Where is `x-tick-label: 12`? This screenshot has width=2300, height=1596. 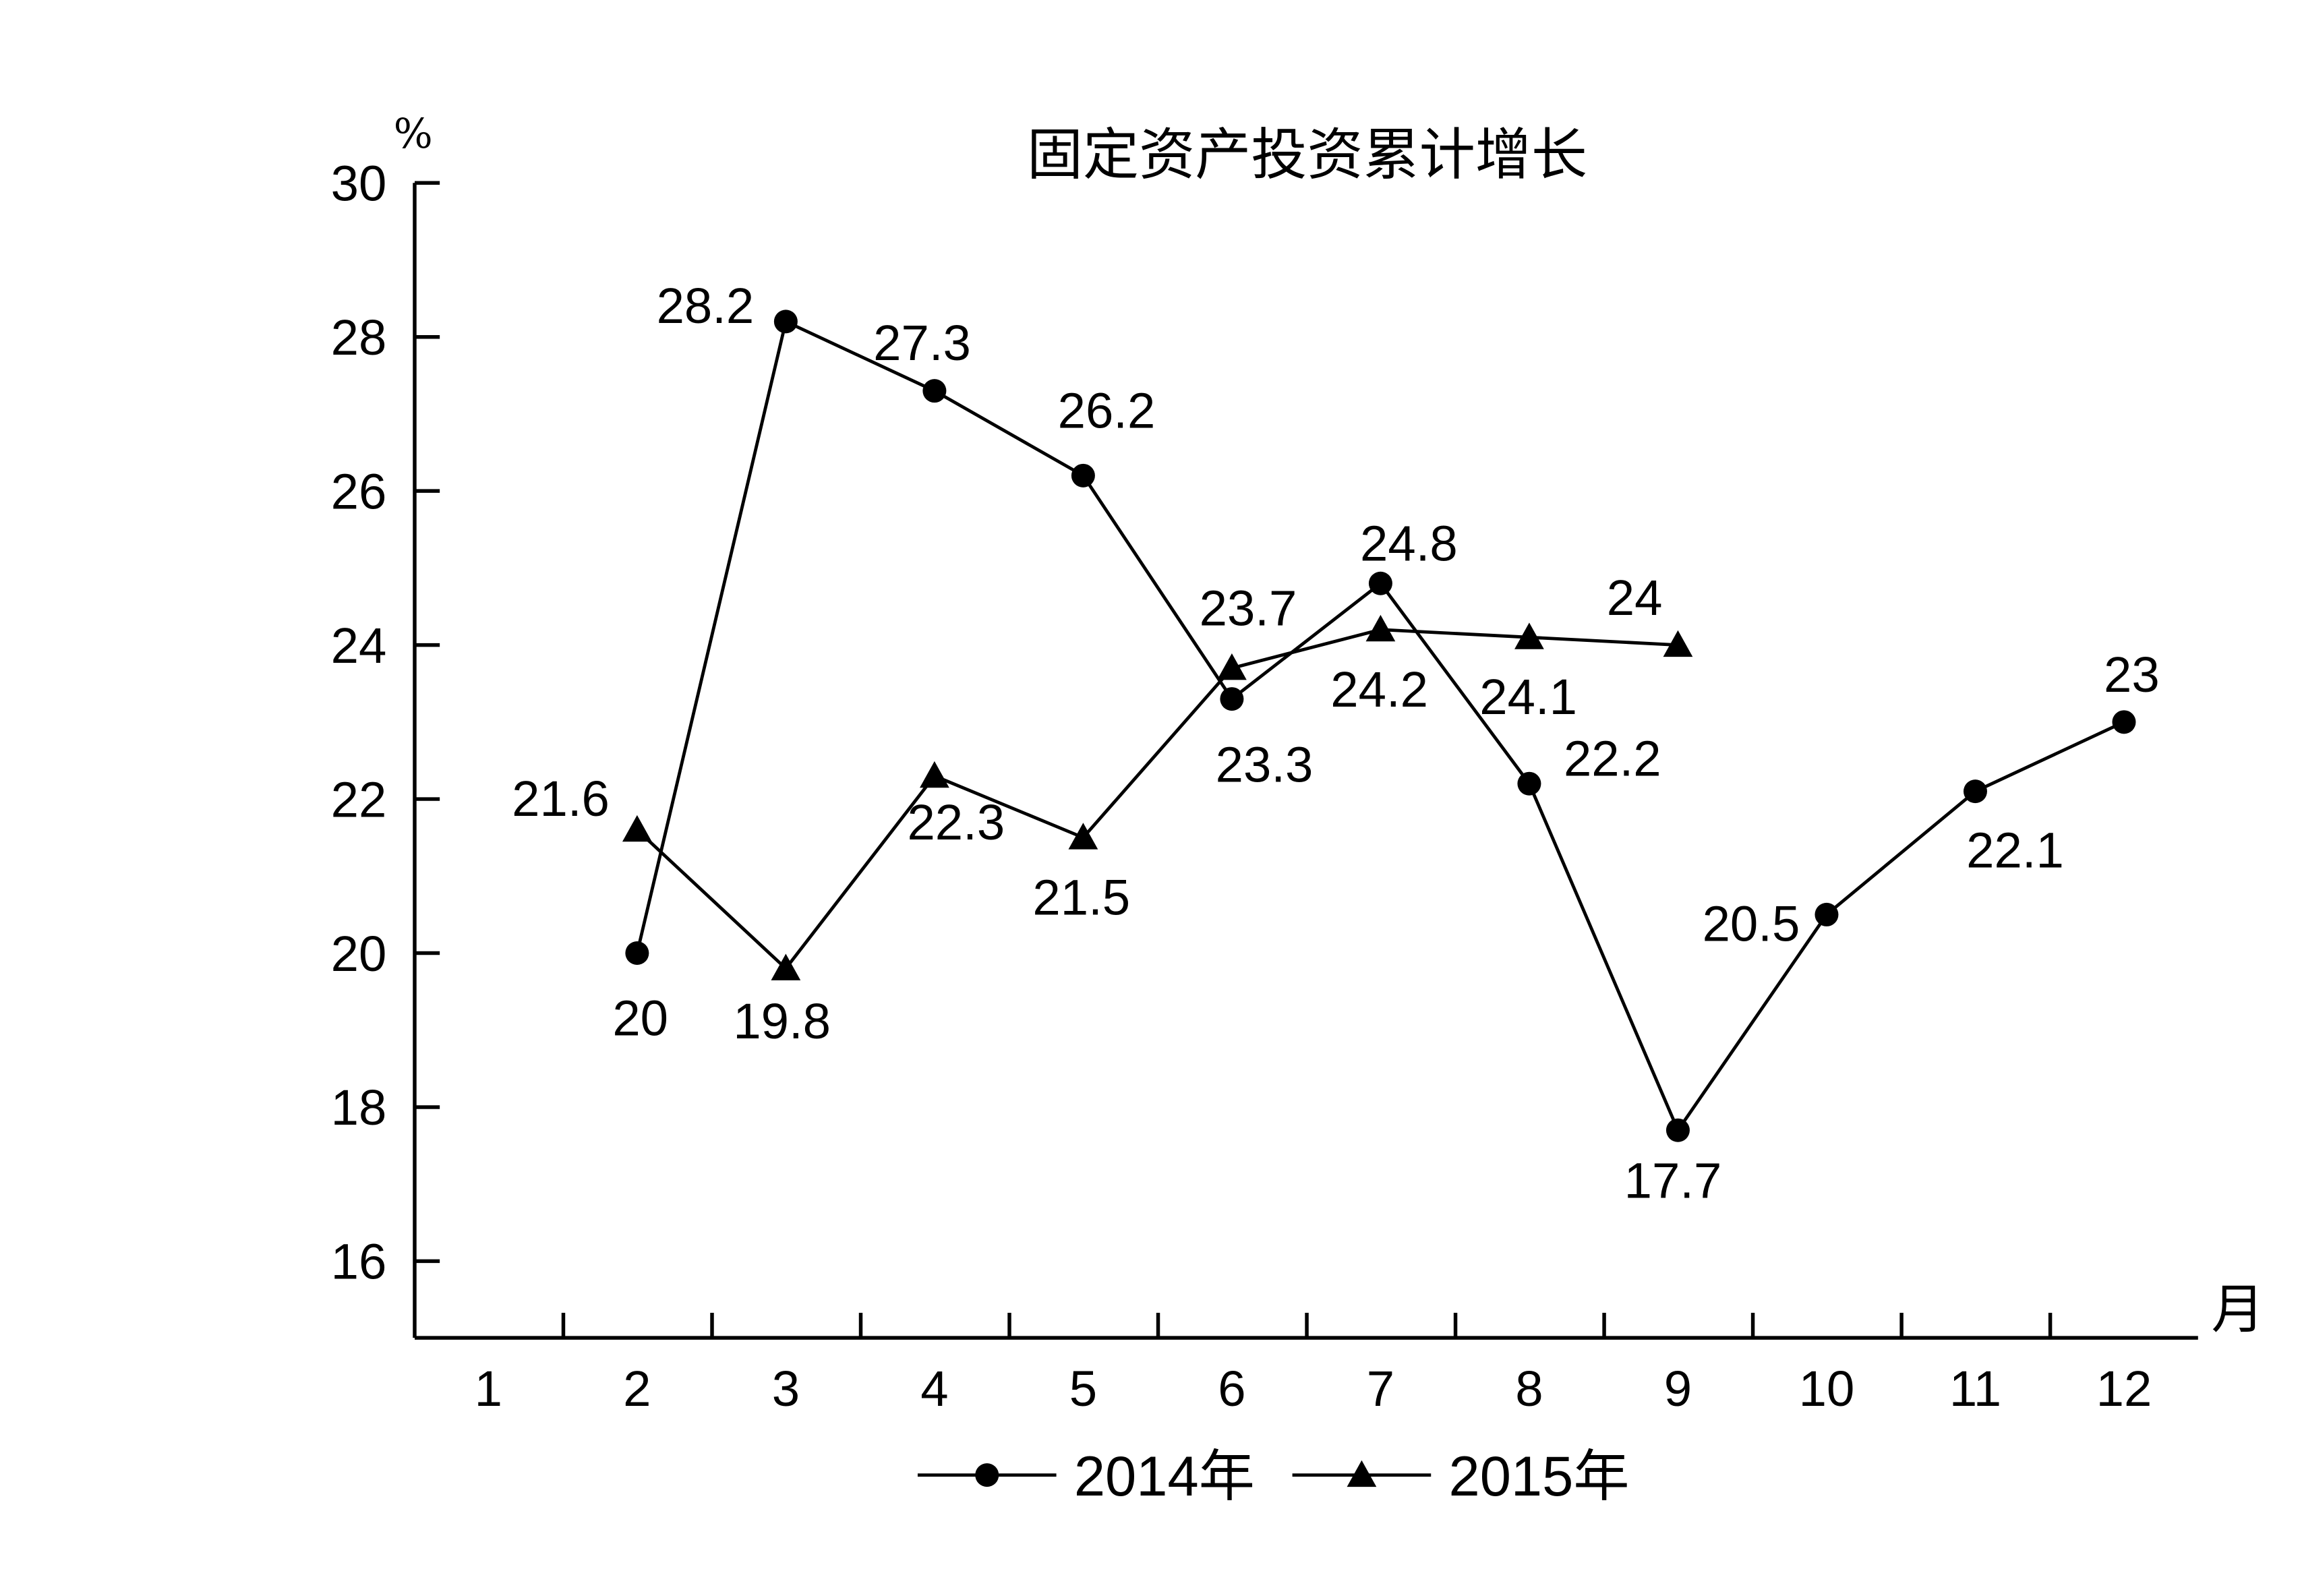 x-tick-label: 12 is located at coordinates (2124, 1389).